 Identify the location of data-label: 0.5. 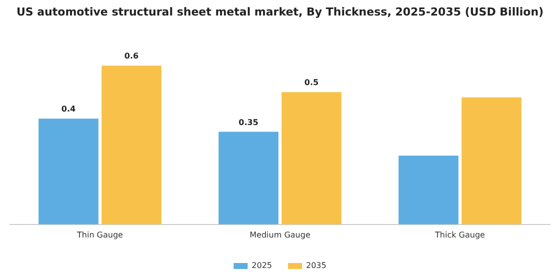
(312, 83).